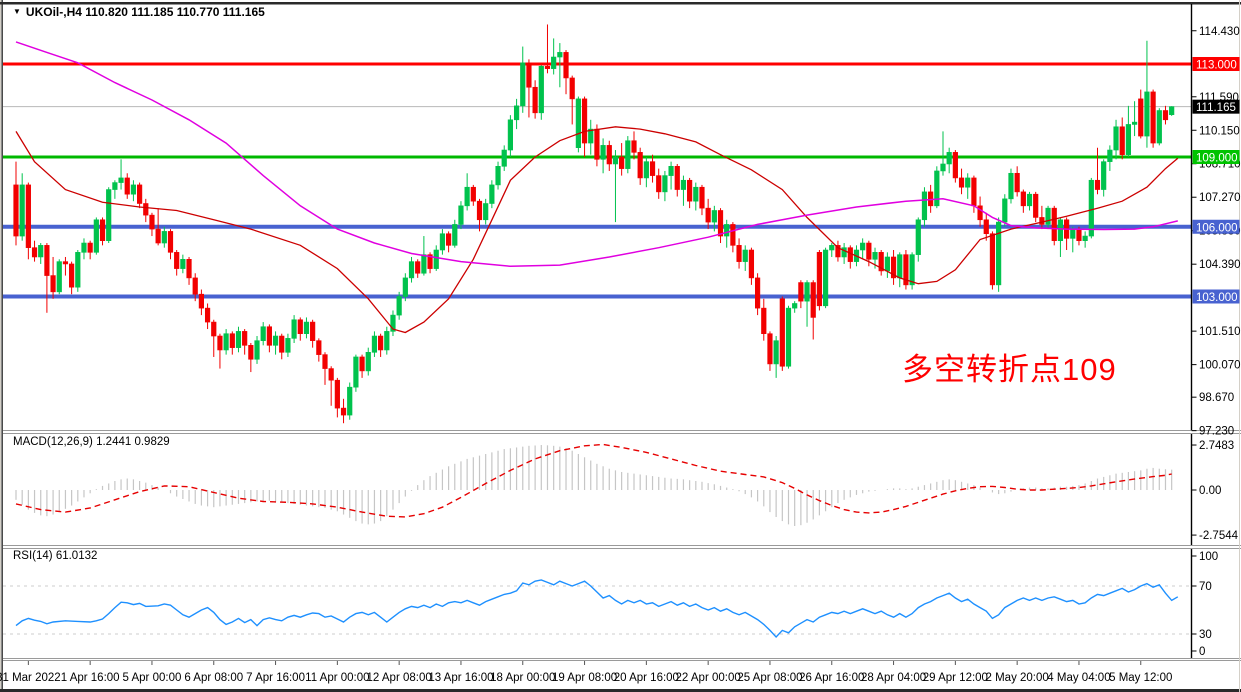  What do you see at coordinates (1205, 587) in the screenshot?
I see `rsi-scale-label: 70` at bounding box center [1205, 587].